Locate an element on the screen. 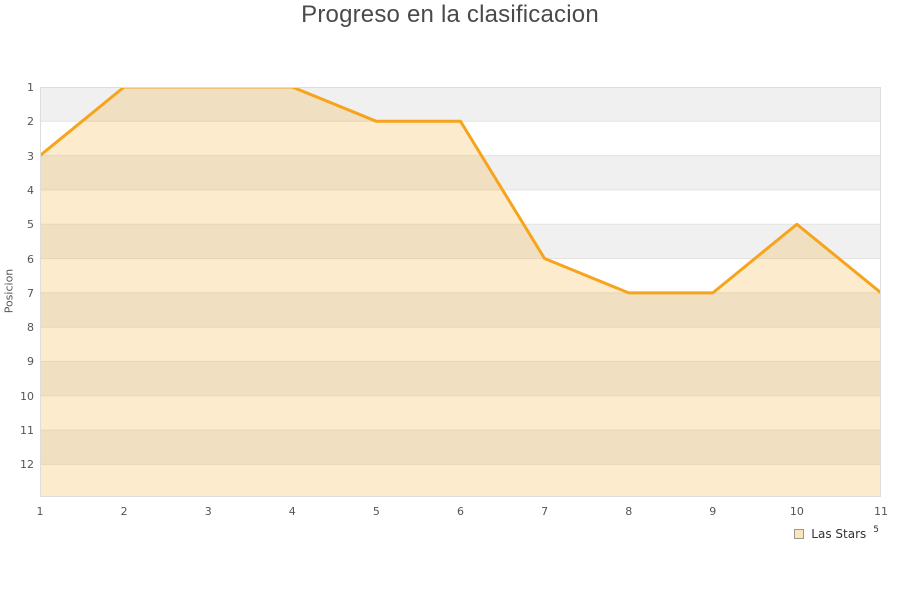 The height and width of the screenshot is (600, 900). y-tick-label: 10 is located at coordinates (27, 396).